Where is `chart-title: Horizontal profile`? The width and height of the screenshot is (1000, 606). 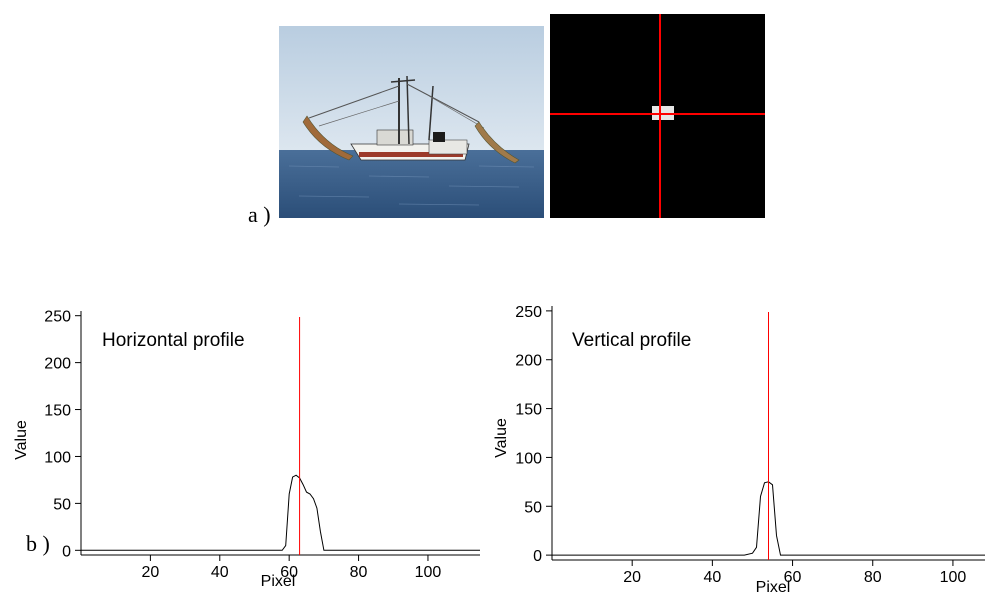
chart-title: Horizontal profile is located at coordinates (173, 340).